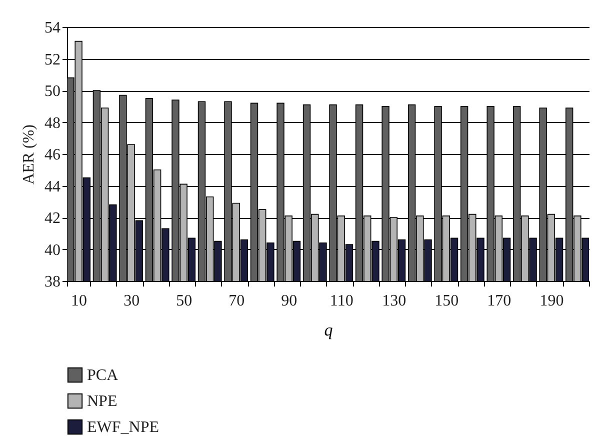 The width and height of the screenshot is (597, 441). I want to click on y-axis-title: AER (%), so click(29, 154).